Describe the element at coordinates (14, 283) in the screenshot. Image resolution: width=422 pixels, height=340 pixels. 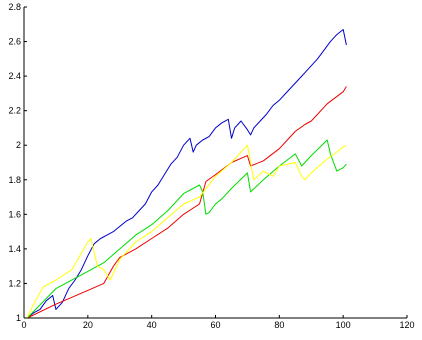
I see `y-tick-label: 1.2` at that location.